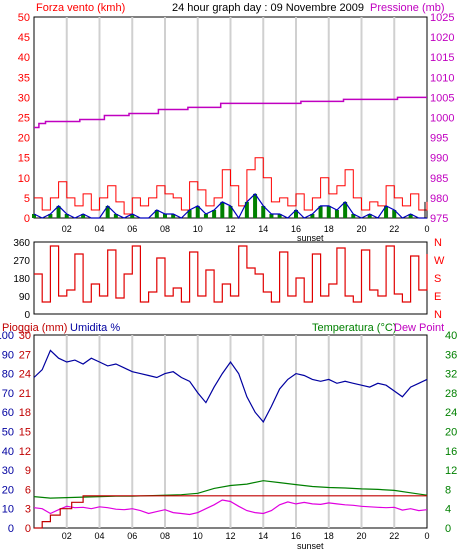 Image resolution: width=460 pixels, height=555 pixels. Describe the element at coordinates (442, 38) in the screenshot. I see `pressure-tick-label: 1020` at that location.